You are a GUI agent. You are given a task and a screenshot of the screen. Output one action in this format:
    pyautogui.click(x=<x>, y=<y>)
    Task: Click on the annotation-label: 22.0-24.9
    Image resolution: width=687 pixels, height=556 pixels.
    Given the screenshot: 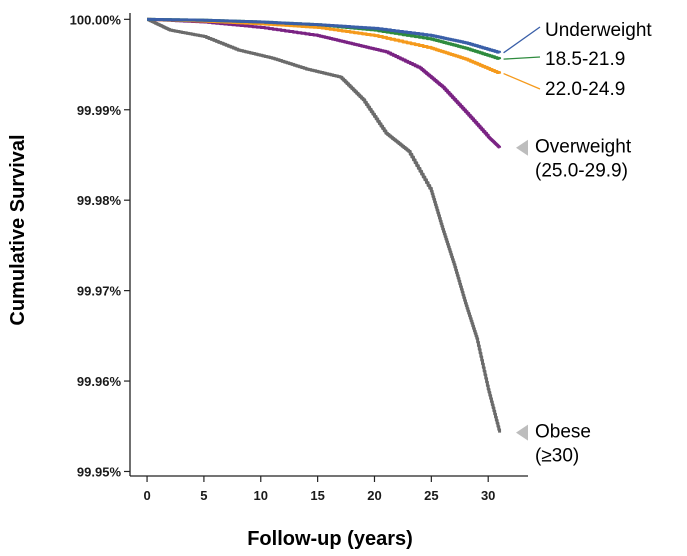 What is the action you would take?
    pyautogui.click(x=585, y=89)
    